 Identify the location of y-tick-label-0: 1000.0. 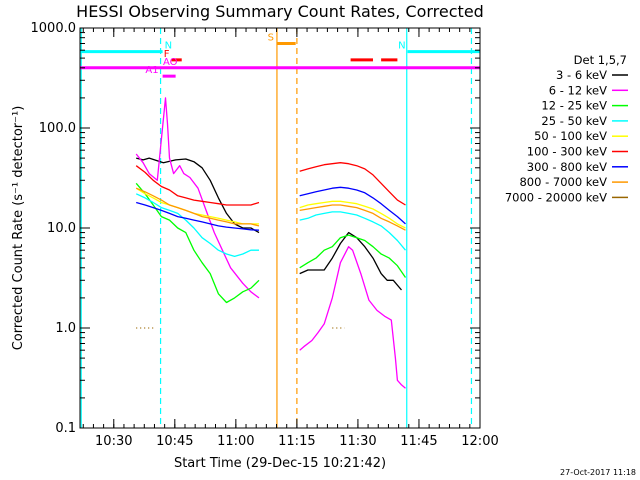
(54, 28).